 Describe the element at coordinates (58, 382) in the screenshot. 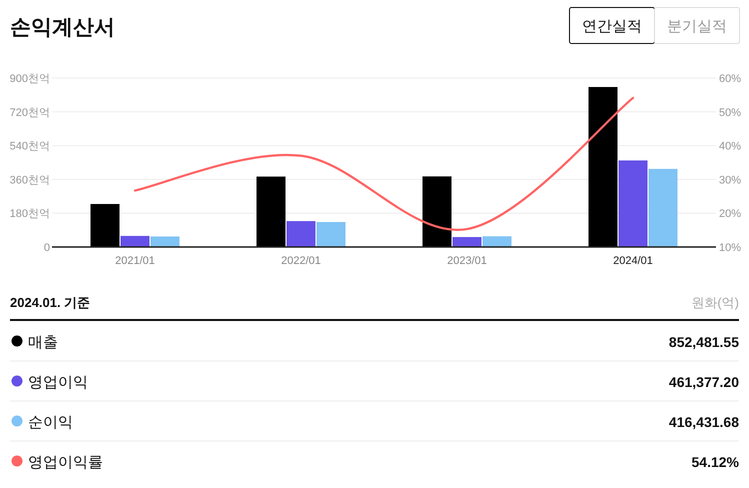

I see `legend-label: 영업이익` at that location.